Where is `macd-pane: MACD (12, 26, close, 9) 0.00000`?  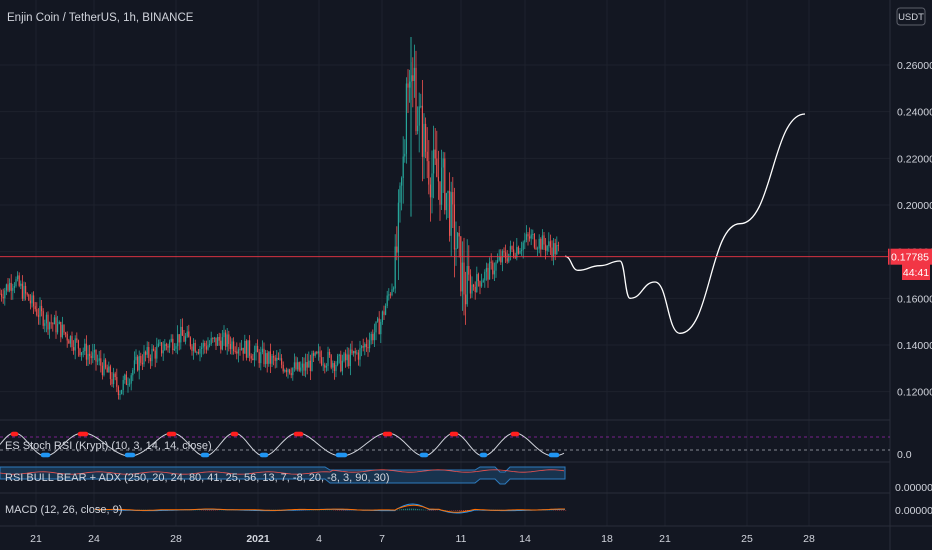
macd-pane: MACD (12, 26, close, 9) 0.00000 is located at coordinates (468, 510).